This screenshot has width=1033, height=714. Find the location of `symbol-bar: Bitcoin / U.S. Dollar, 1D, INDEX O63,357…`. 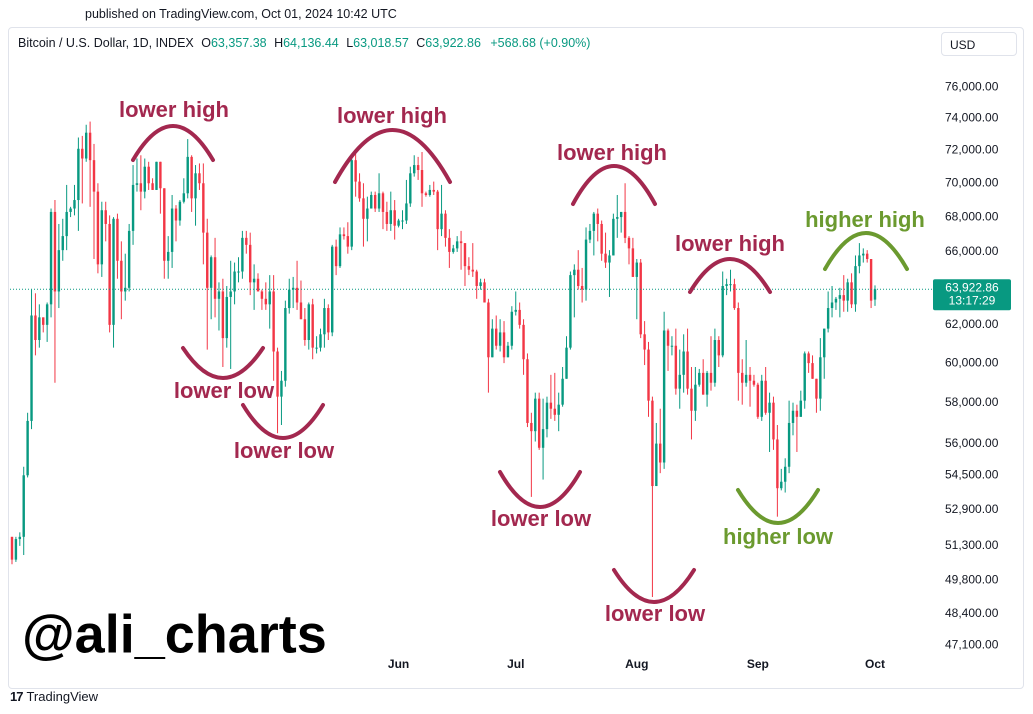

symbol-bar: Bitcoin / U.S. Dollar, 1D, INDEX O63,357… is located at coordinates (304, 43).